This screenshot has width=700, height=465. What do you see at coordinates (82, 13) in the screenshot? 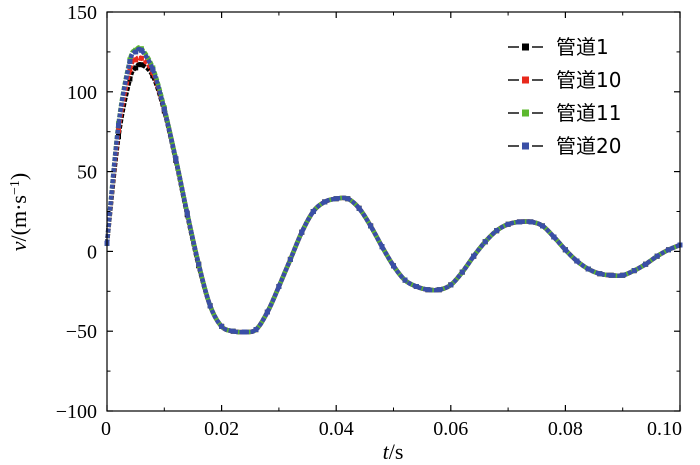
I see `y-tick-label: 150` at bounding box center [82, 13].